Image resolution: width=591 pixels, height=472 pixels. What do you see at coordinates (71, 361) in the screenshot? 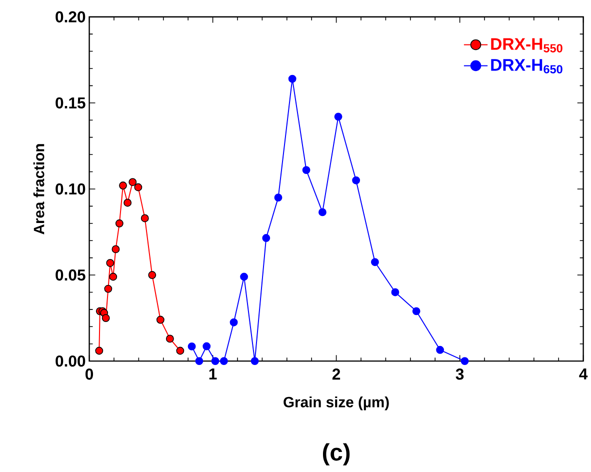
I see `y-tick-label: 0.00` at bounding box center [71, 361].